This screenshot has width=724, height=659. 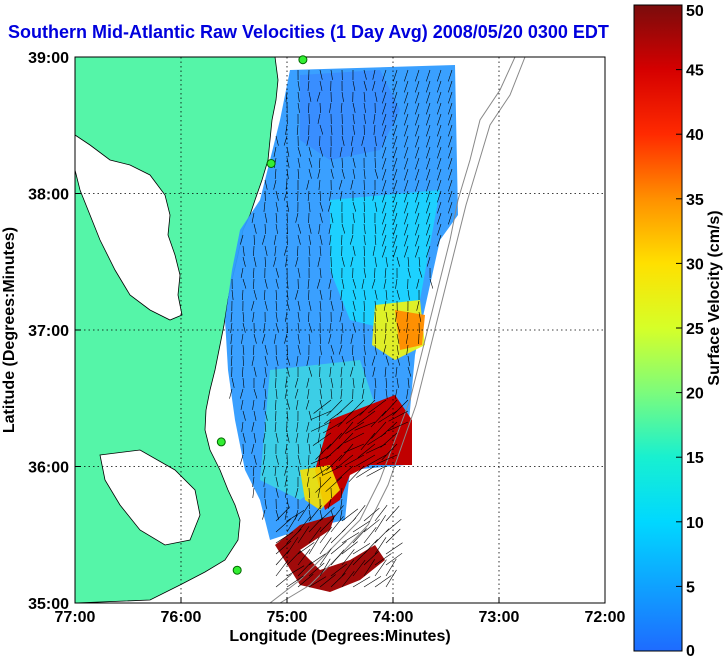 I want to click on x-axis-label: Longitude (Degrees:Minutes), so click(x=339, y=636).